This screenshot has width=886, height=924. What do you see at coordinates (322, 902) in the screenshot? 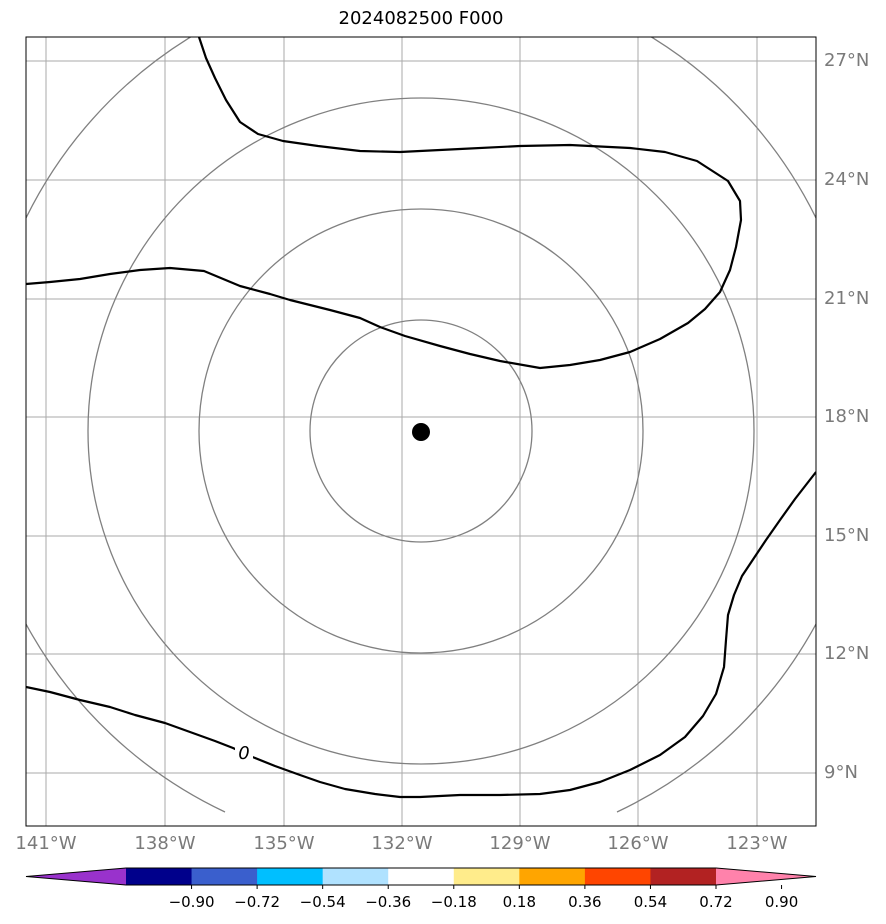
I see `colorbar-tick-label: −0.54` at bounding box center [322, 902].